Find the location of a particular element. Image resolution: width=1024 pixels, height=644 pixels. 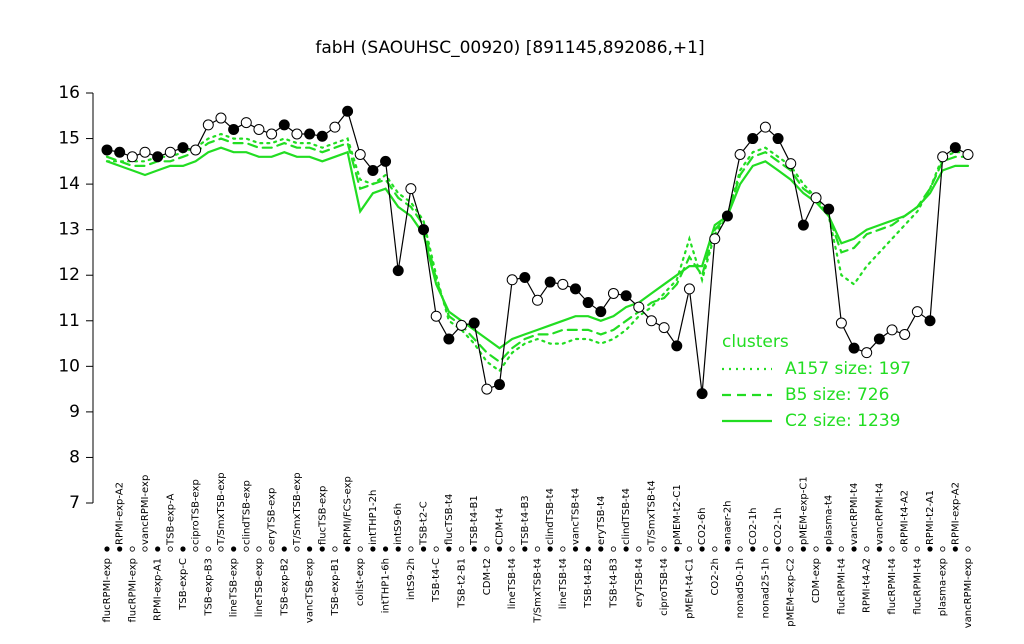

chart-title: fabH (SAOUHSC_00920) [891145,892086,+1] is located at coordinates (509, 48).